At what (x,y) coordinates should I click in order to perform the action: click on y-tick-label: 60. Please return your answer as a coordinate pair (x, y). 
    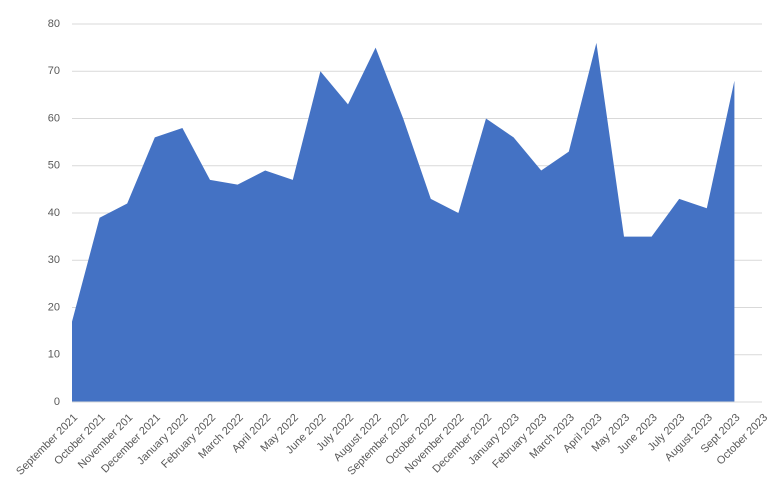
    Looking at the image, I should click on (54, 118).